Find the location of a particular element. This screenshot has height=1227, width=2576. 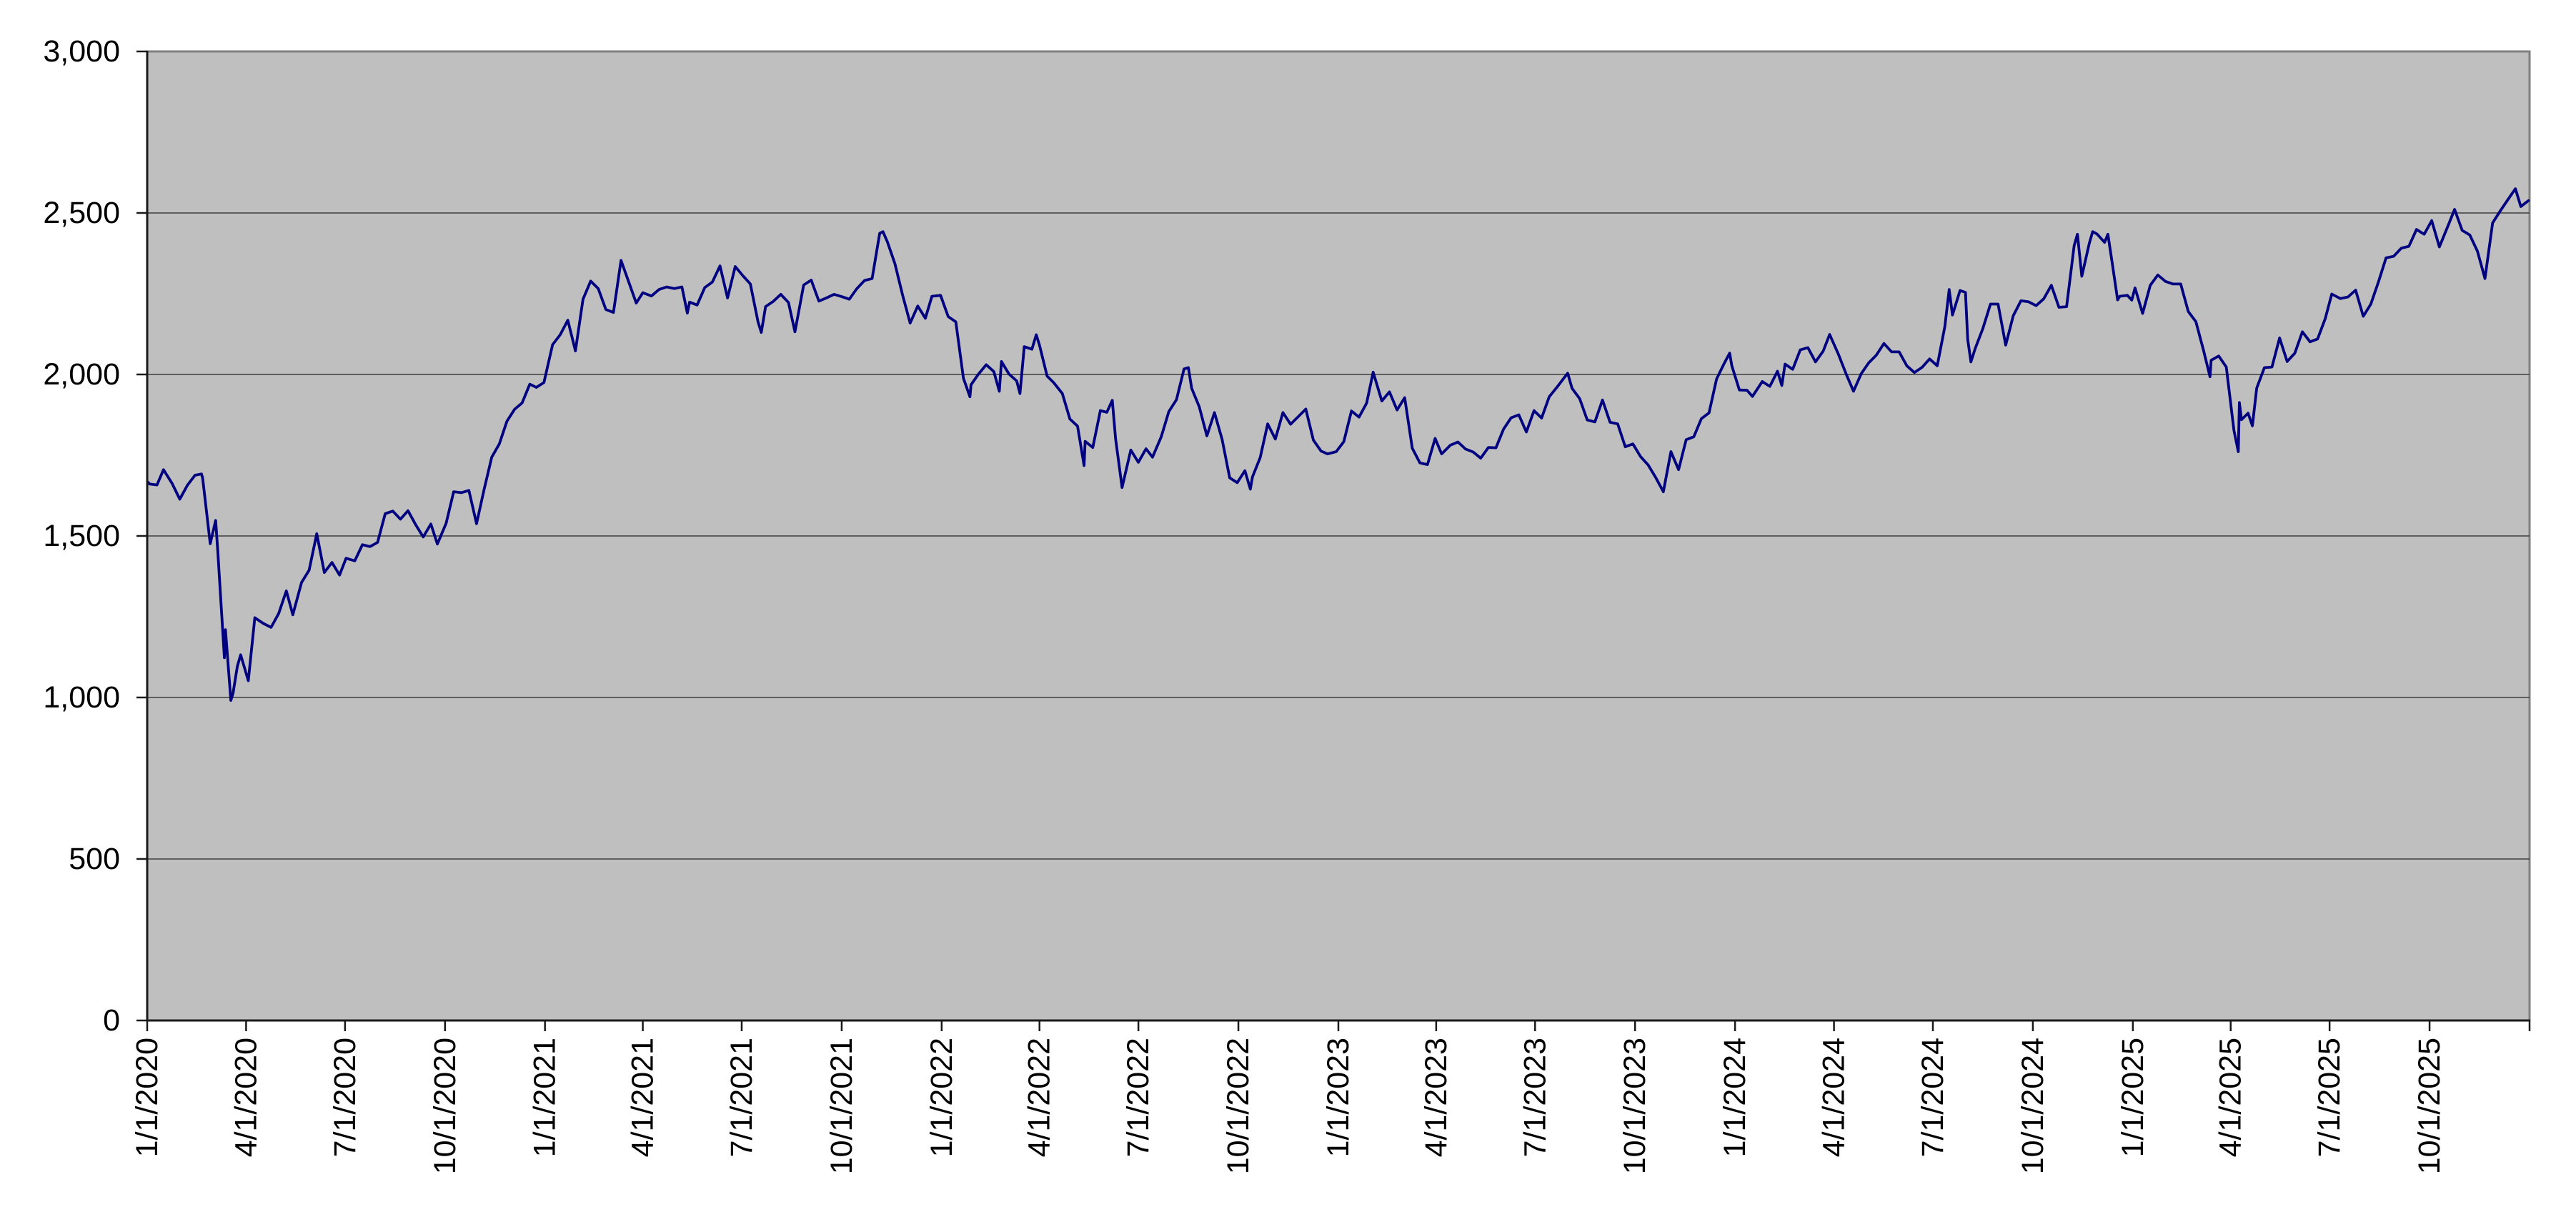

y-axis-label: 2,500 is located at coordinates (81, 213).